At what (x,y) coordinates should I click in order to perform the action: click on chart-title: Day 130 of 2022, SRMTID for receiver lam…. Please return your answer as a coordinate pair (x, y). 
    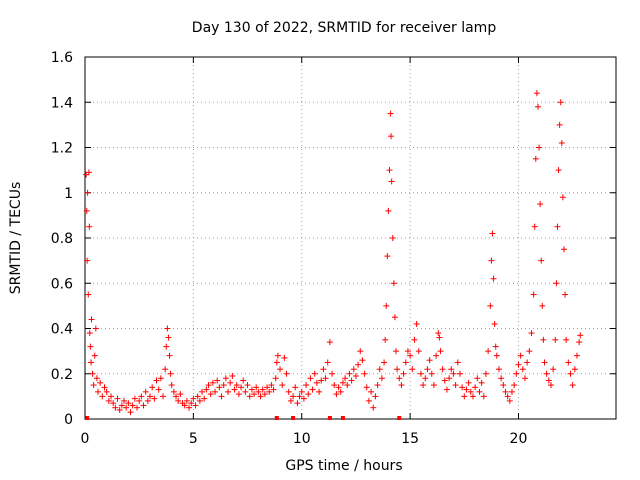
    Looking at the image, I should click on (344, 28).